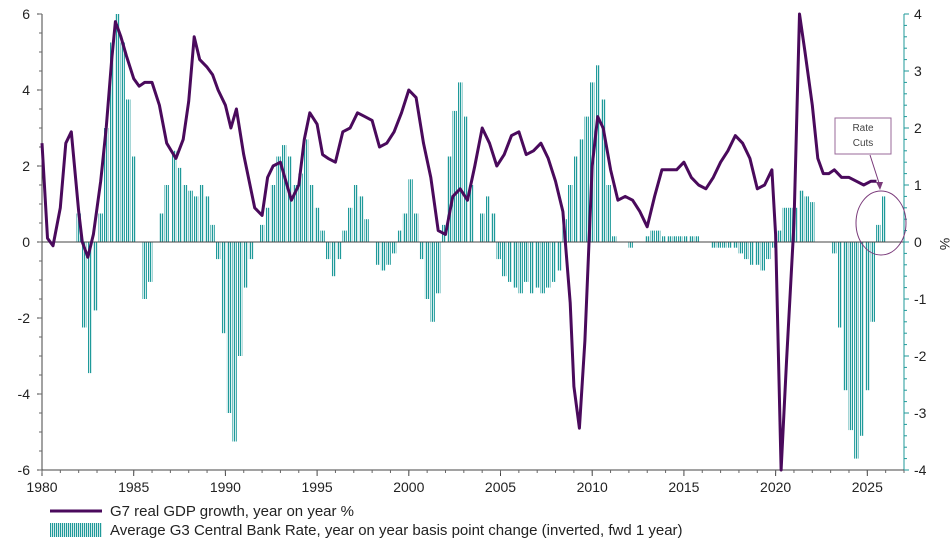 The image size is (951, 556). I want to click on annotation-line-1: Rate, so click(863, 128).